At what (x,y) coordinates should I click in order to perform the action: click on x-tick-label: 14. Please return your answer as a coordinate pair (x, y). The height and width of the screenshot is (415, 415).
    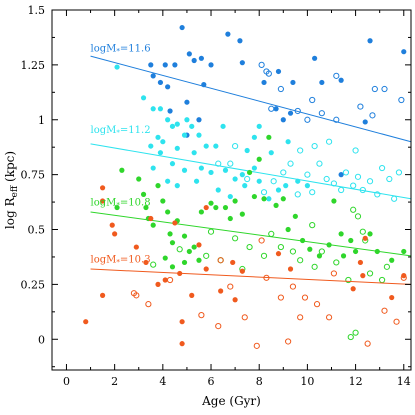
    Looking at the image, I should click on (404, 381).